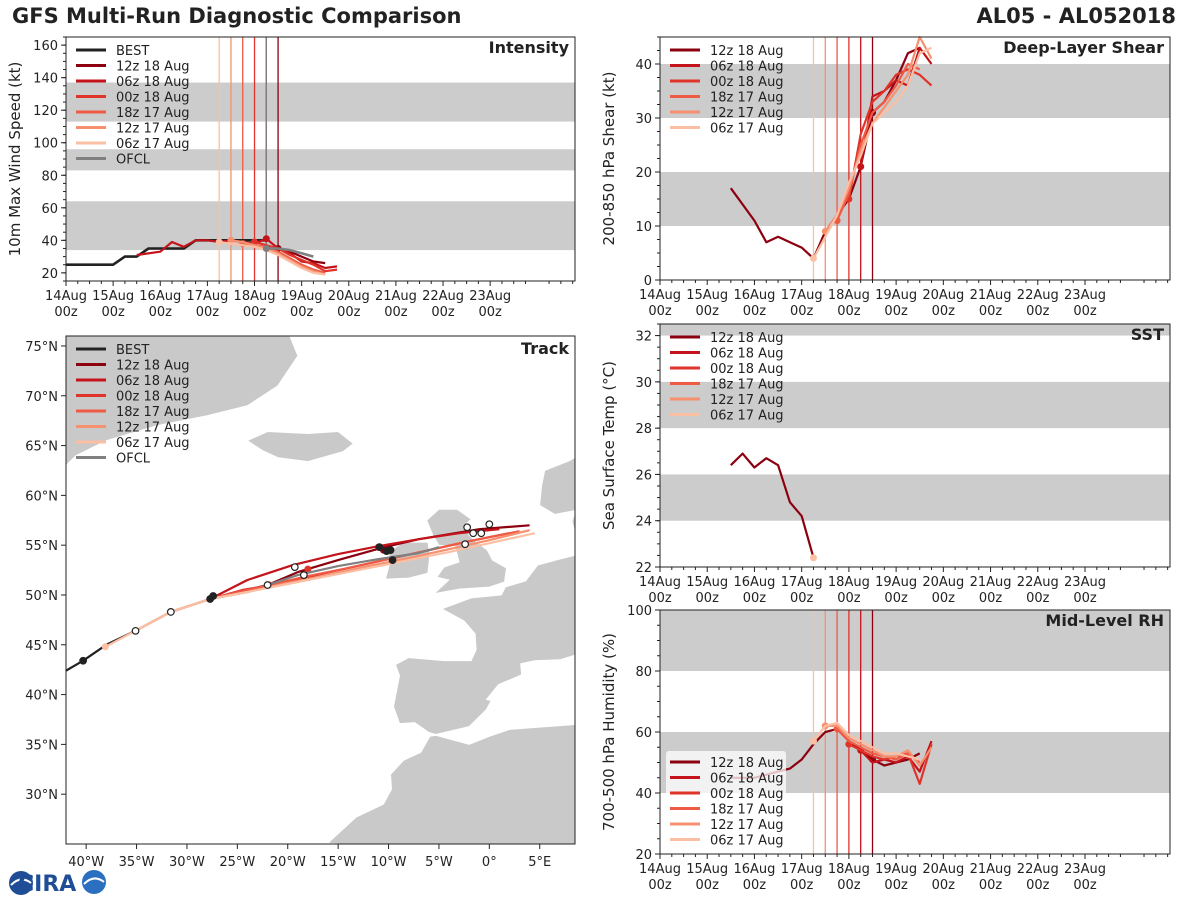  What do you see at coordinates (643, 429) in the screenshot?
I see `y-tick-label: 28` at bounding box center [643, 429].